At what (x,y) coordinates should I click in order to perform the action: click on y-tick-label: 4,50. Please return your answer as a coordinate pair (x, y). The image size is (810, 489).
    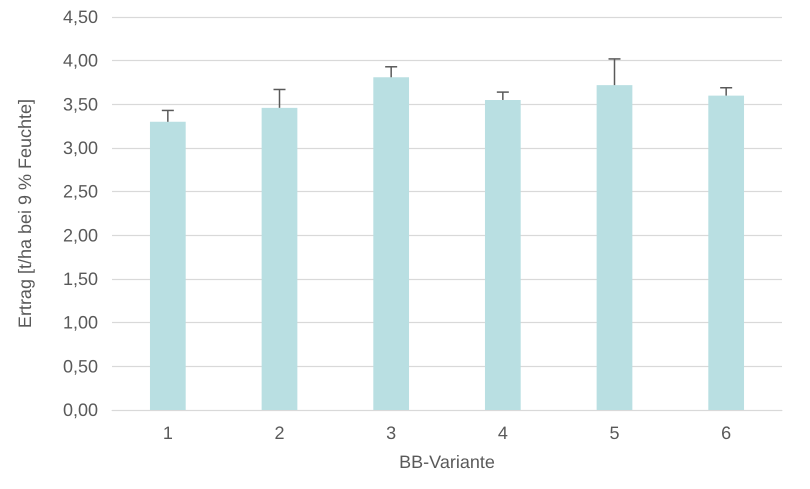
    Looking at the image, I should click on (80, 17).